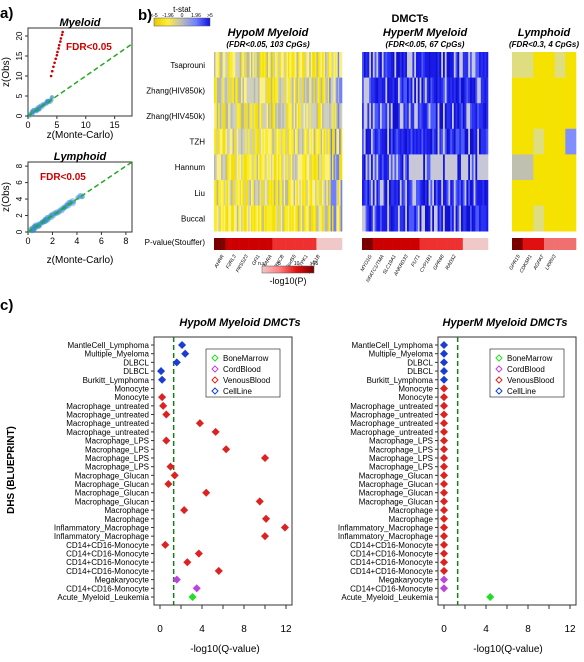  I want to click on dmct-legend-marker, so click(499, 358).